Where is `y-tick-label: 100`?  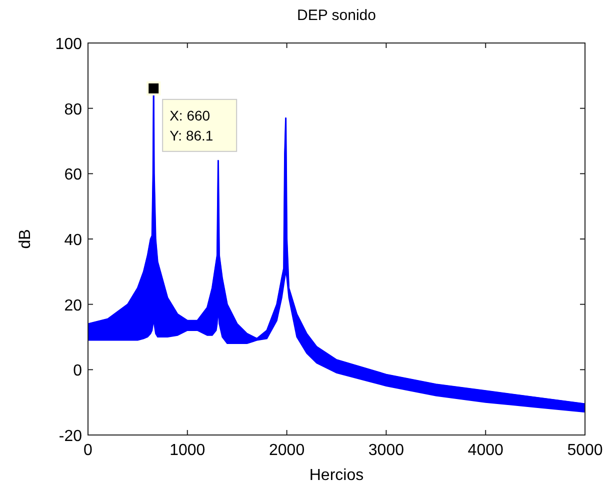 y-tick-label: 100 is located at coordinates (68, 44).